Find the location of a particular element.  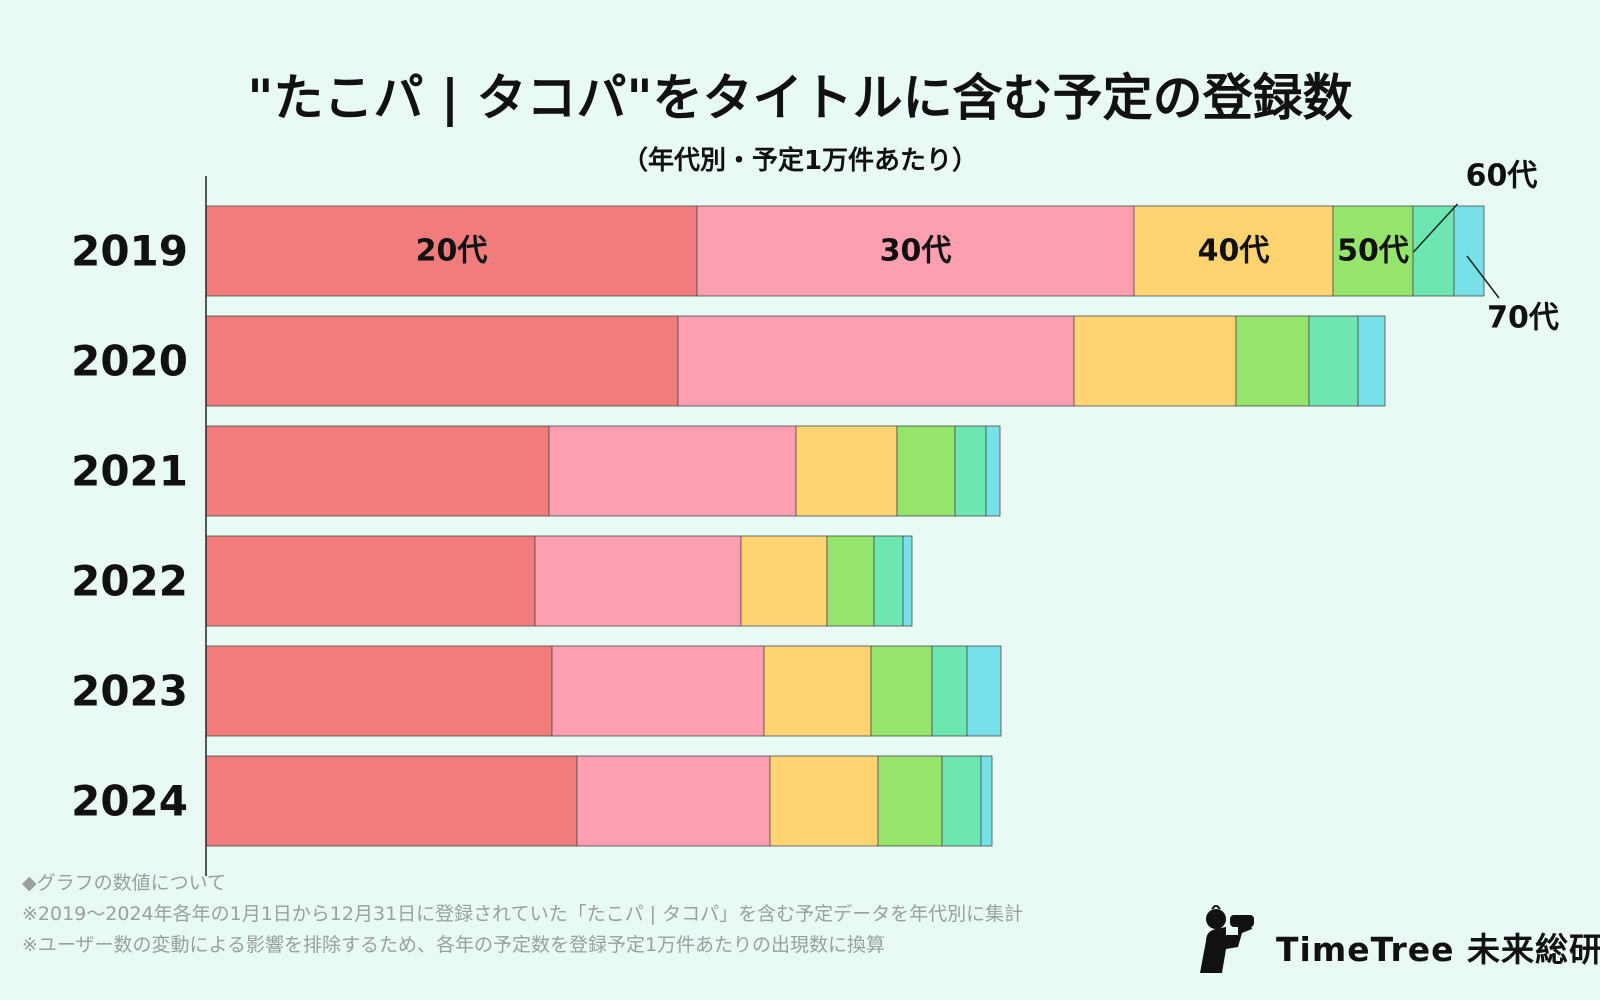

bar-2022-60代 is located at coordinates (888, 581).